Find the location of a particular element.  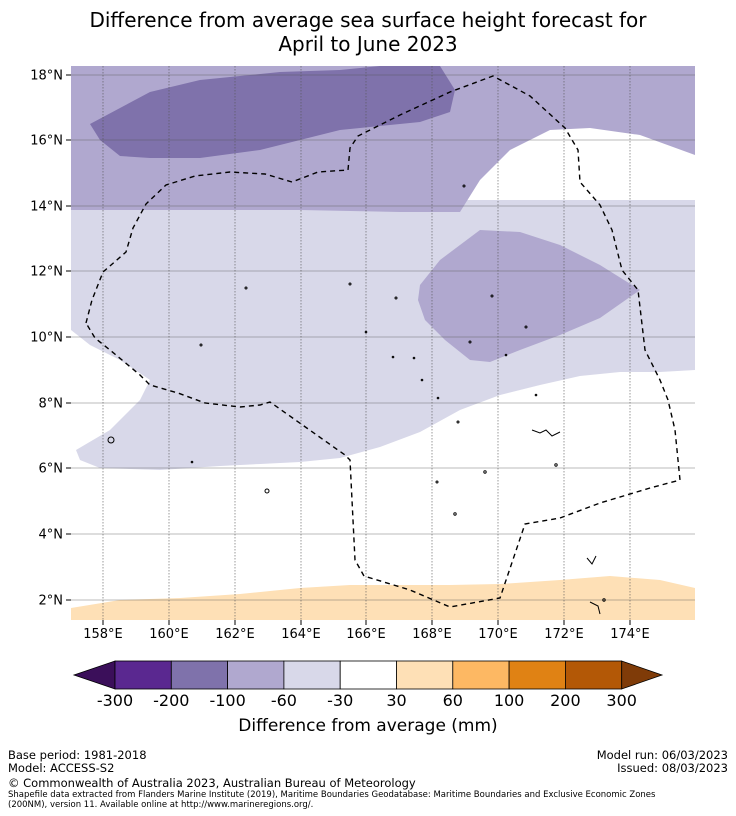

lat-label: 2°N is located at coordinates (51, 601).